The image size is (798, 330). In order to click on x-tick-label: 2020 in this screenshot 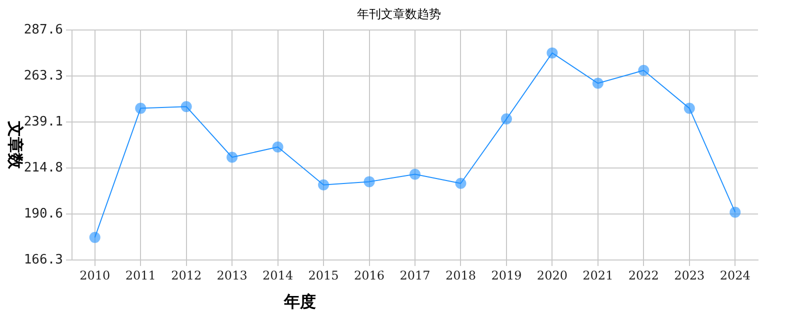, I will do `click(552, 275)`.